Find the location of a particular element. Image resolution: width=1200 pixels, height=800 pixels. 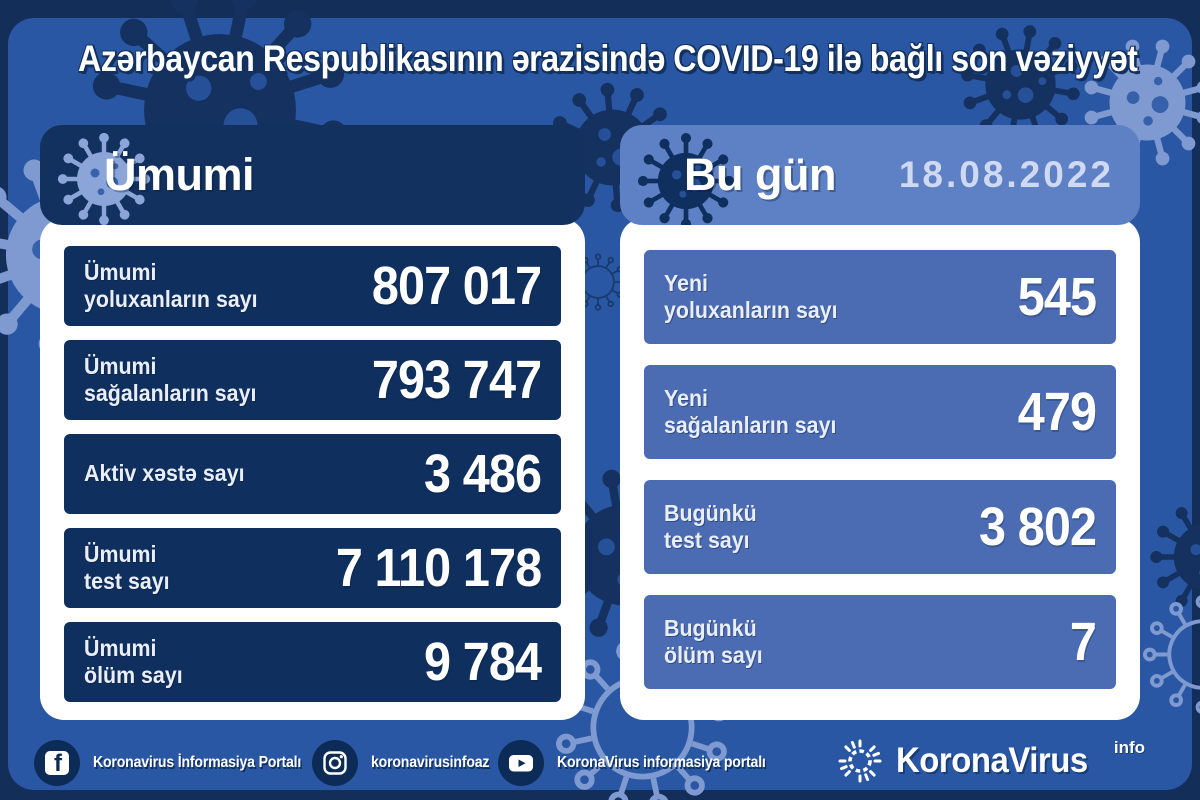

today-title: Bu gün is located at coordinates (760, 174).